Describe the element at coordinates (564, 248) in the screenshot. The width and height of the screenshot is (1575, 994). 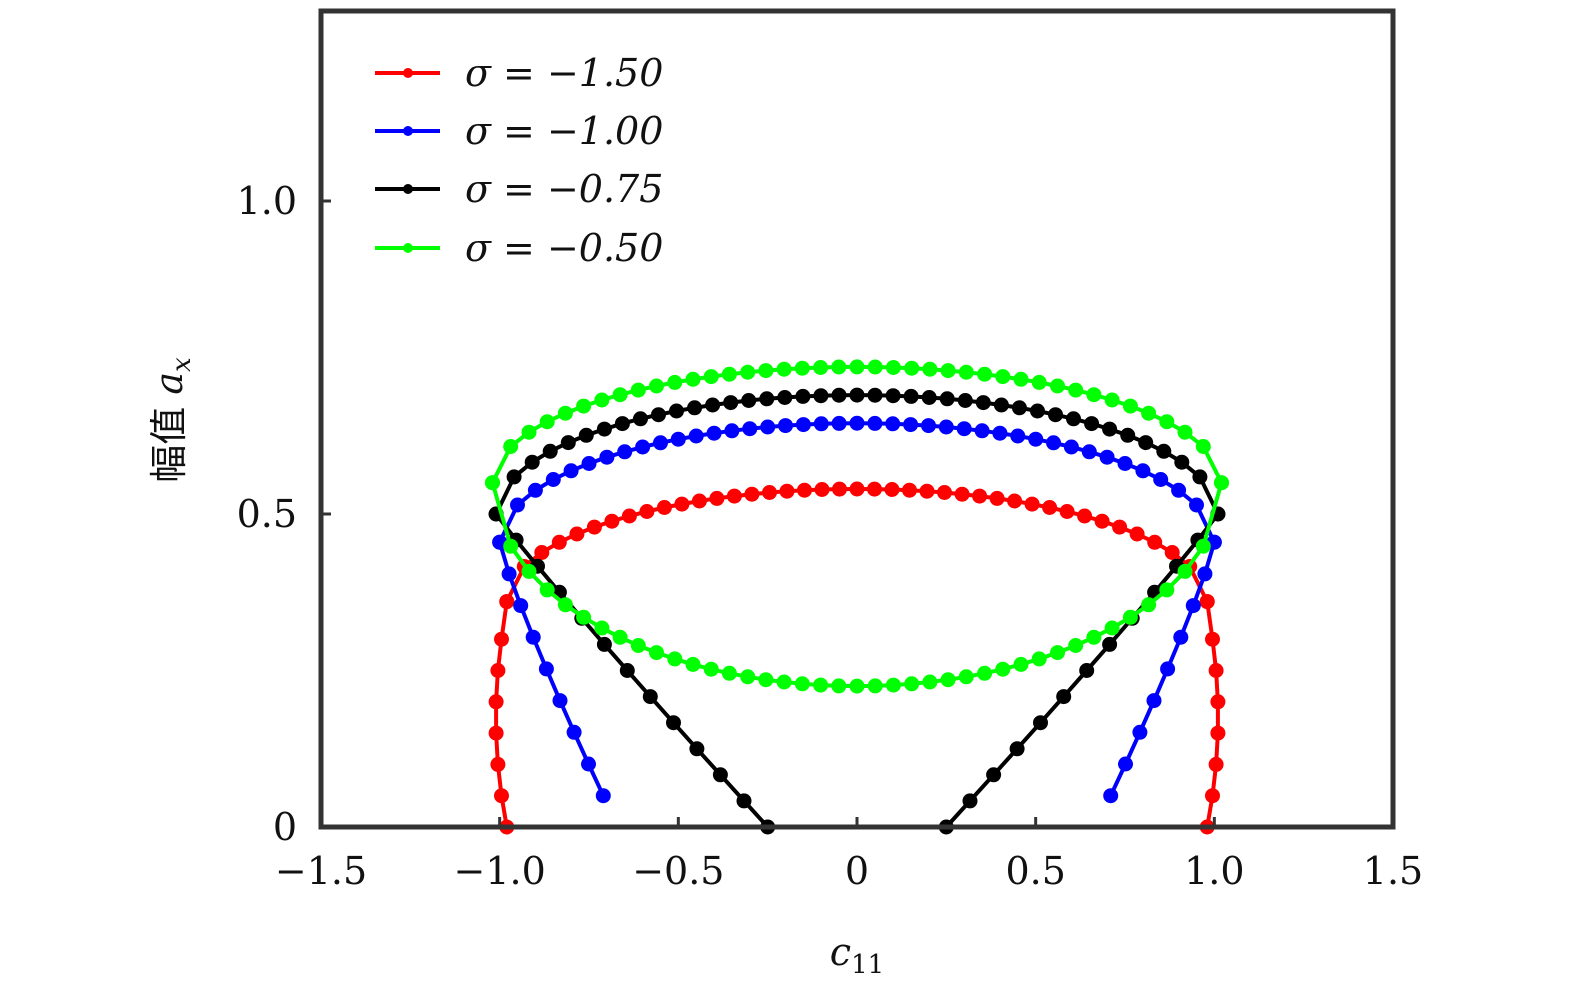
I see `legend-label: σ = −0.50` at that location.